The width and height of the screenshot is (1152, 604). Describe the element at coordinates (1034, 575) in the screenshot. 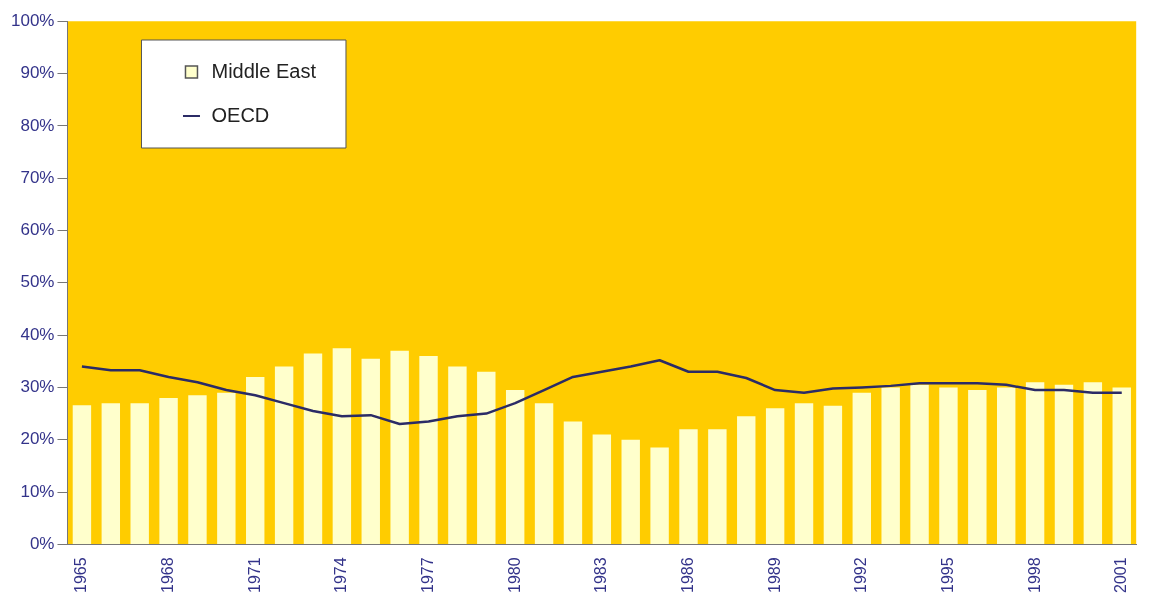

I see `x-tick-label: 1998` at that location.